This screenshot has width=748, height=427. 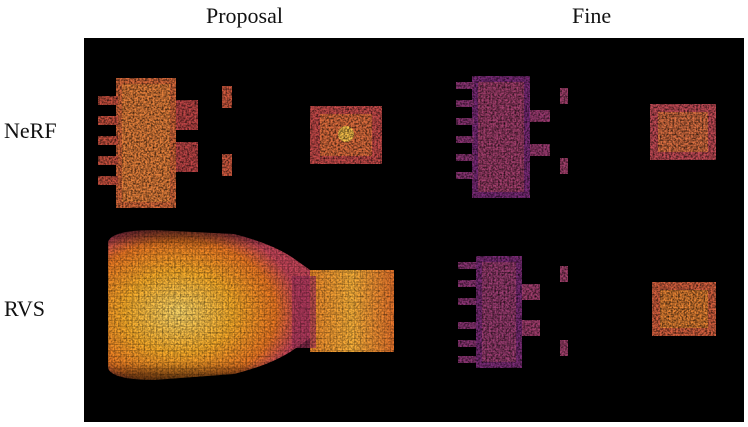 What do you see at coordinates (30, 130) in the screenshot?
I see `row-header-nerf: NeRF` at bounding box center [30, 130].